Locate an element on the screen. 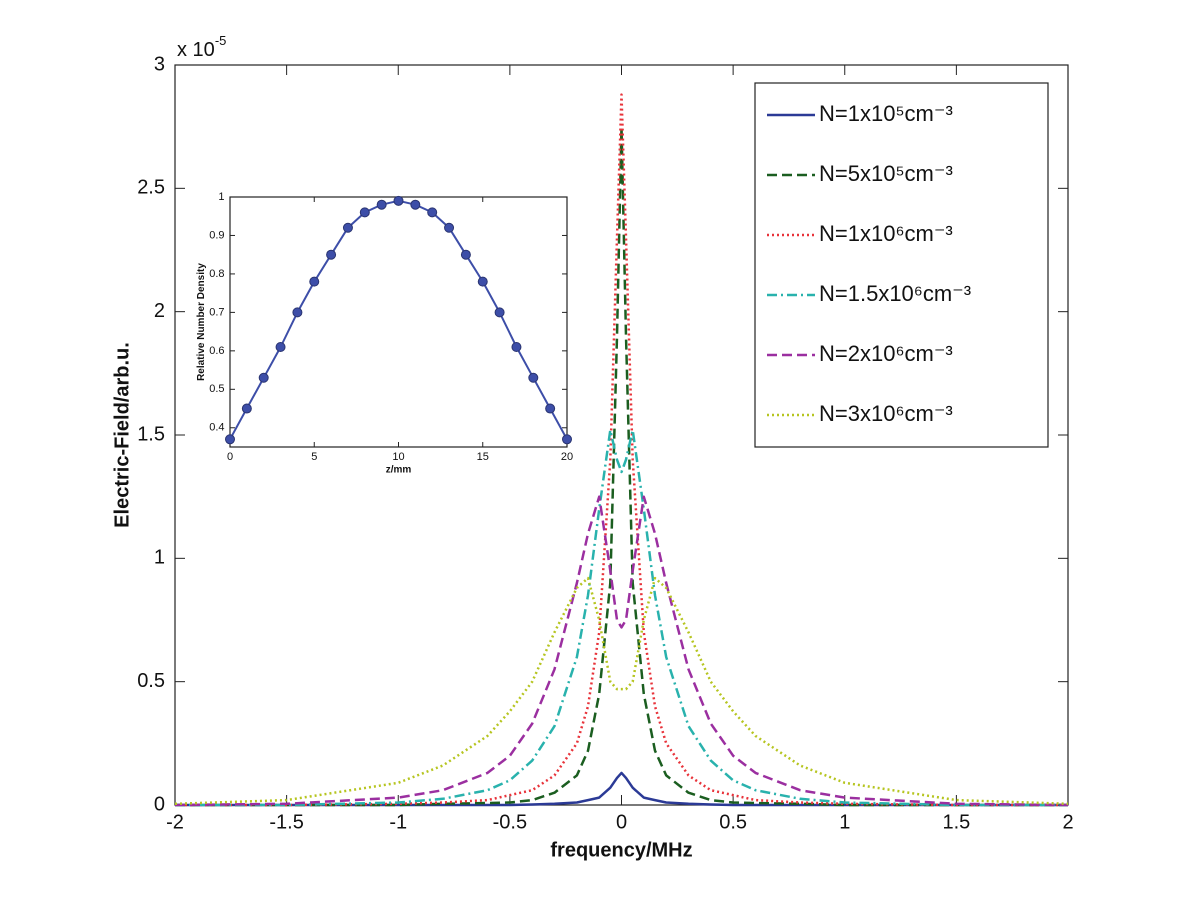  x-tick-label: 2 is located at coordinates (1067, 822).